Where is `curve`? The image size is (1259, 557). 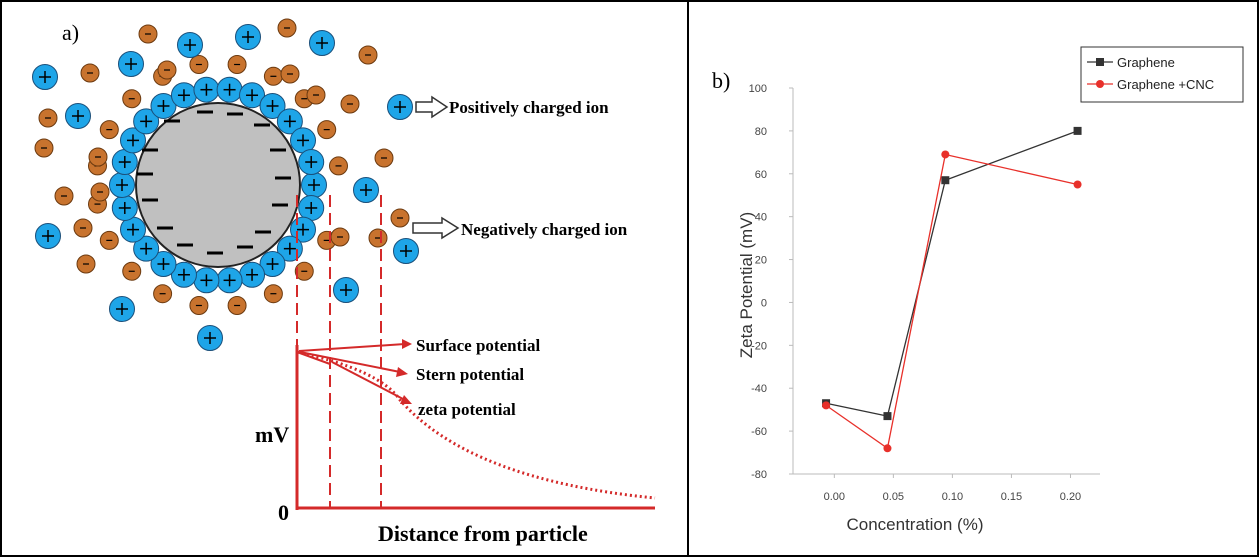 curve is located at coordinates (476, 425).